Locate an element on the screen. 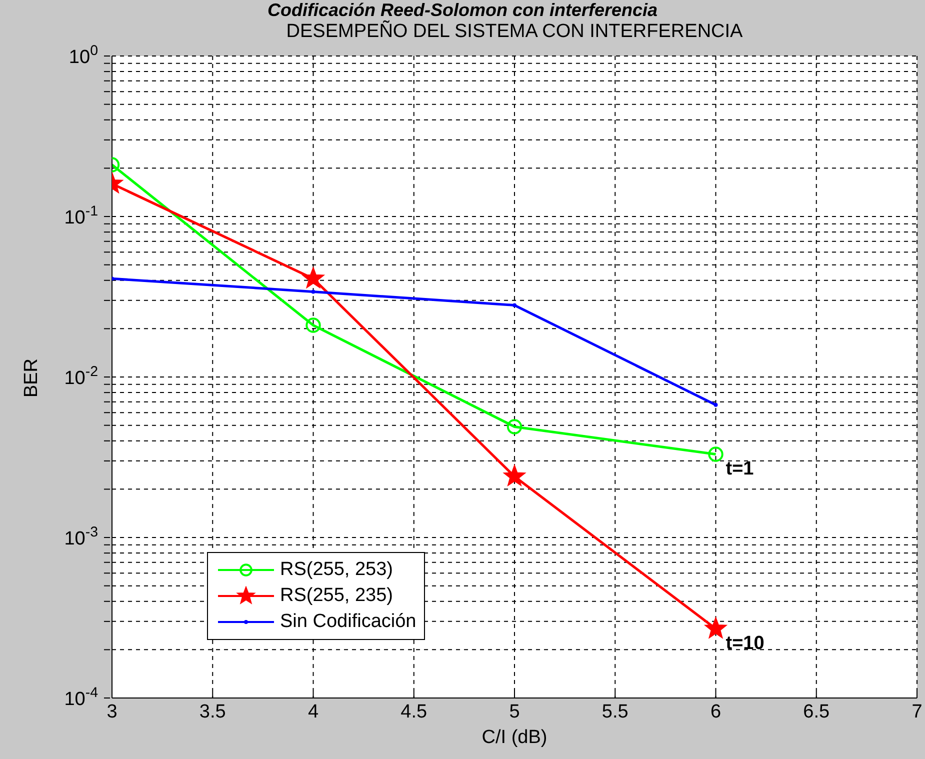 This screenshot has width=925, height=759. legend-label: Sin Codificación is located at coordinates (348, 622).